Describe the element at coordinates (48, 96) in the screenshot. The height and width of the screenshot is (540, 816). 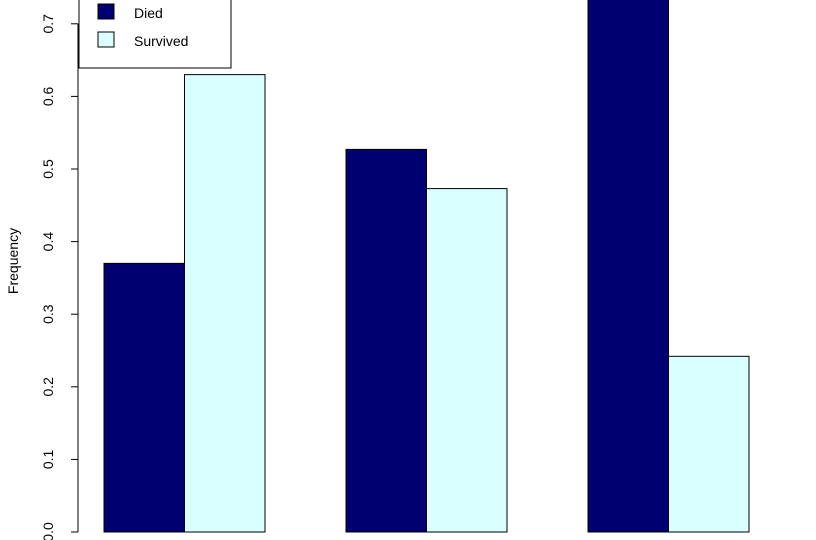
I see `y-tick-label: 0.6` at that location.